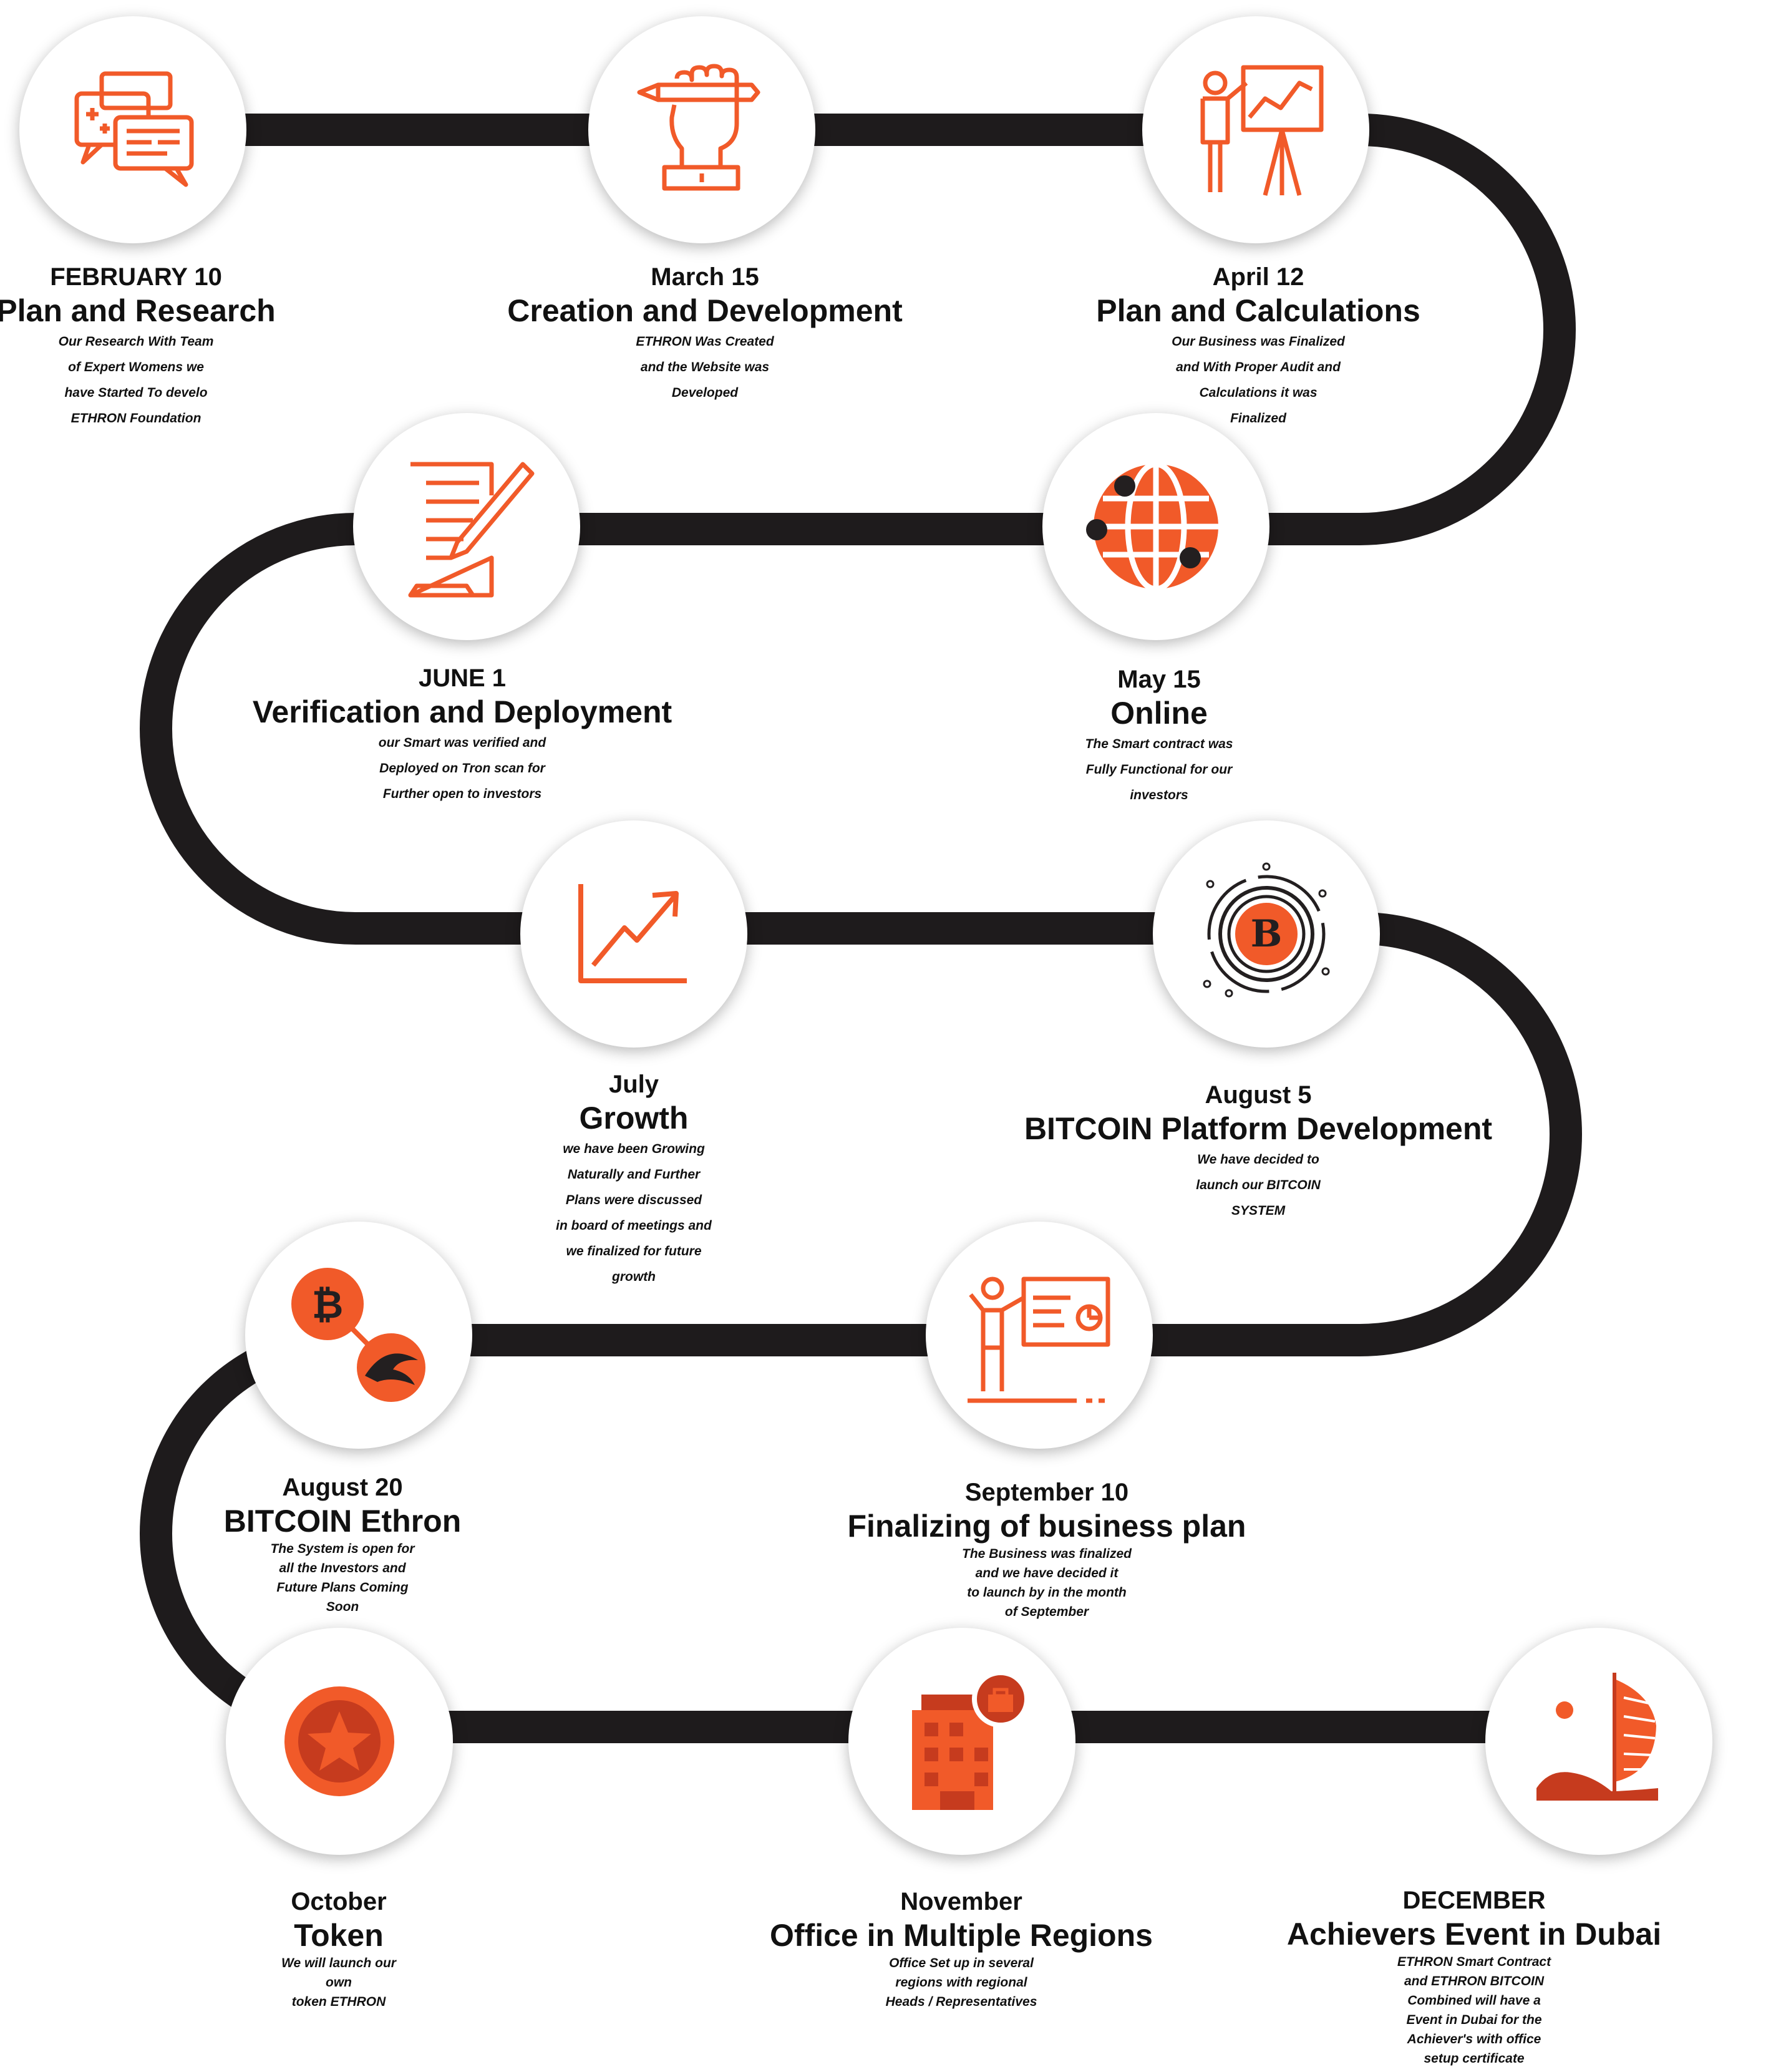 This screenshot has height=2072, width=1786. What do you see at coordinates (138, 310) in the screenshot?
I see `milestone-title: Plan and Research` at bounding box center [138, 310].